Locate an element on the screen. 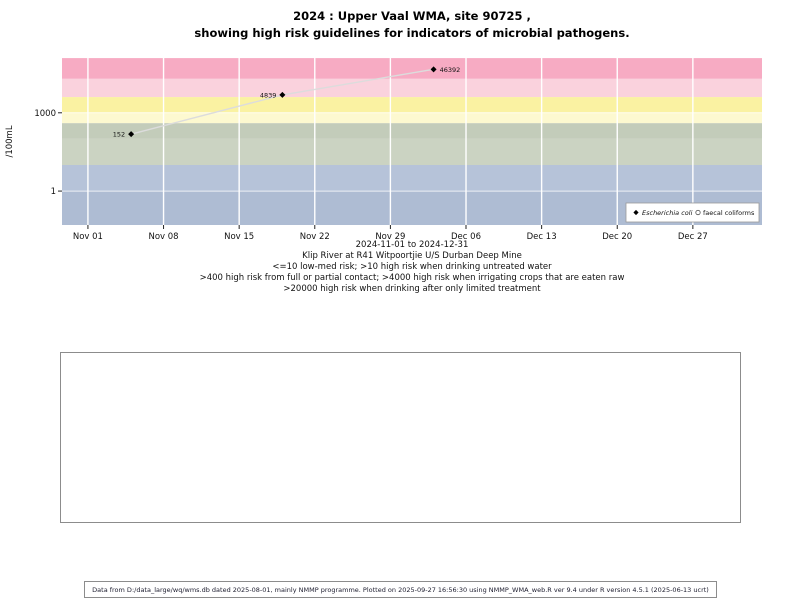 The image size is (800, 600). x-tick-label: Dec 27 is located at coordinates (693, 237).